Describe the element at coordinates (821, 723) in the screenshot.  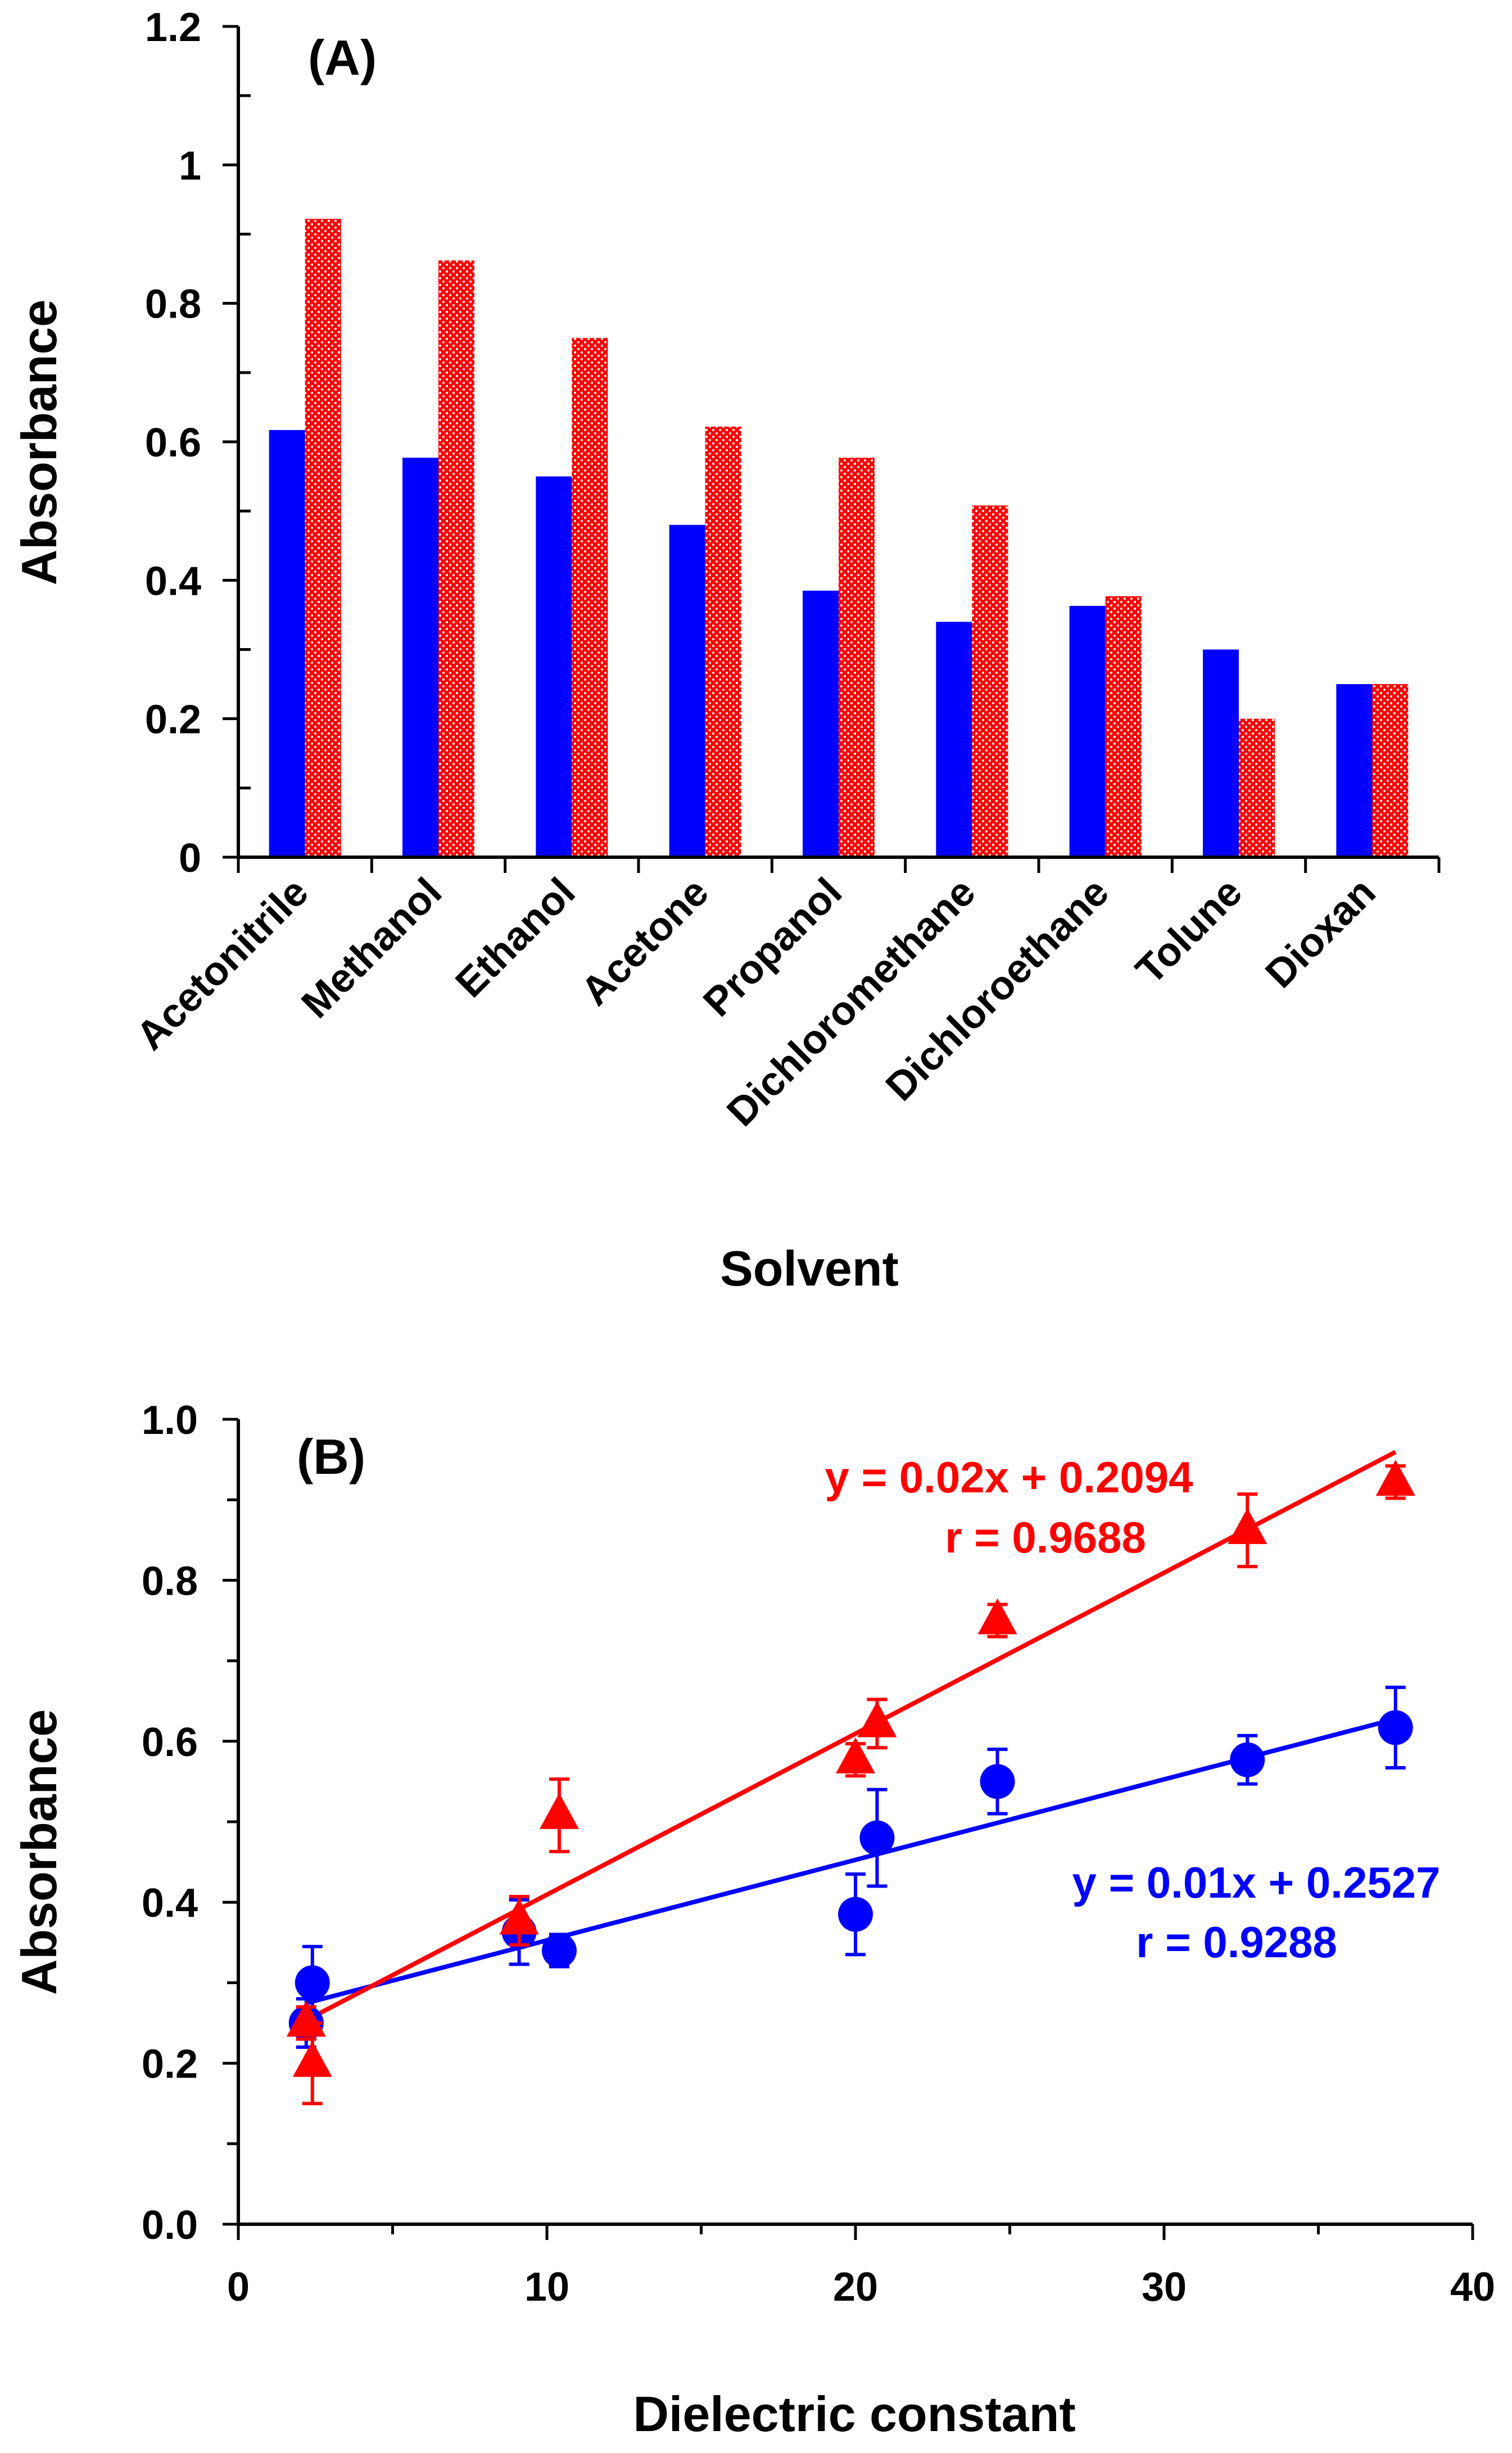
I see `bar-series-1-propanol` at that location.